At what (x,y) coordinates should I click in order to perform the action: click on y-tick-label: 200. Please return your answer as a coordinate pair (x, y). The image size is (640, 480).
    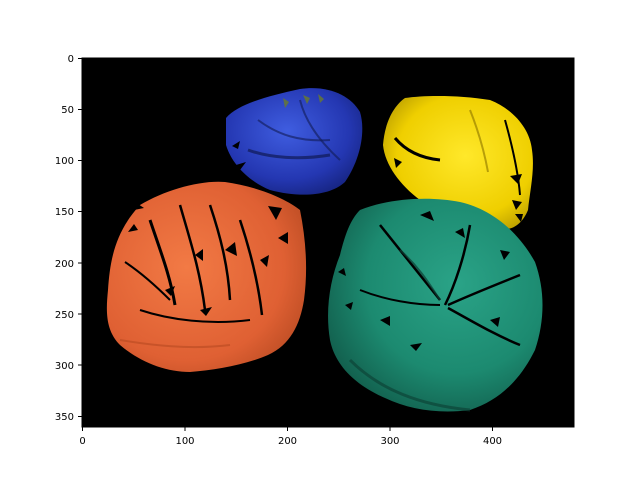
    Looking at the image, I should click on (64, 264).